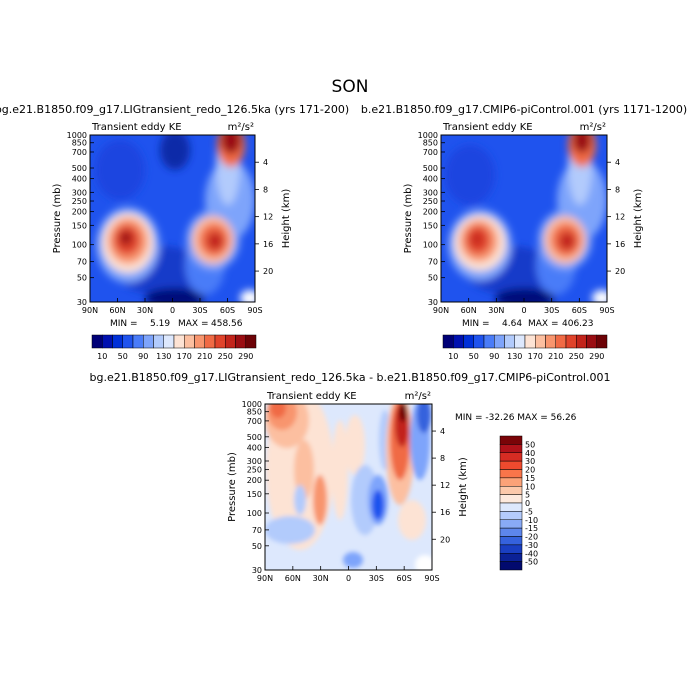 The height and width of the screenshot is (700, 700). Describe the element at coordinates (516, 418) in the screenshot. I see `panel-diff-minmax: MIN = -32.26 MAX = 56.26` at that location.